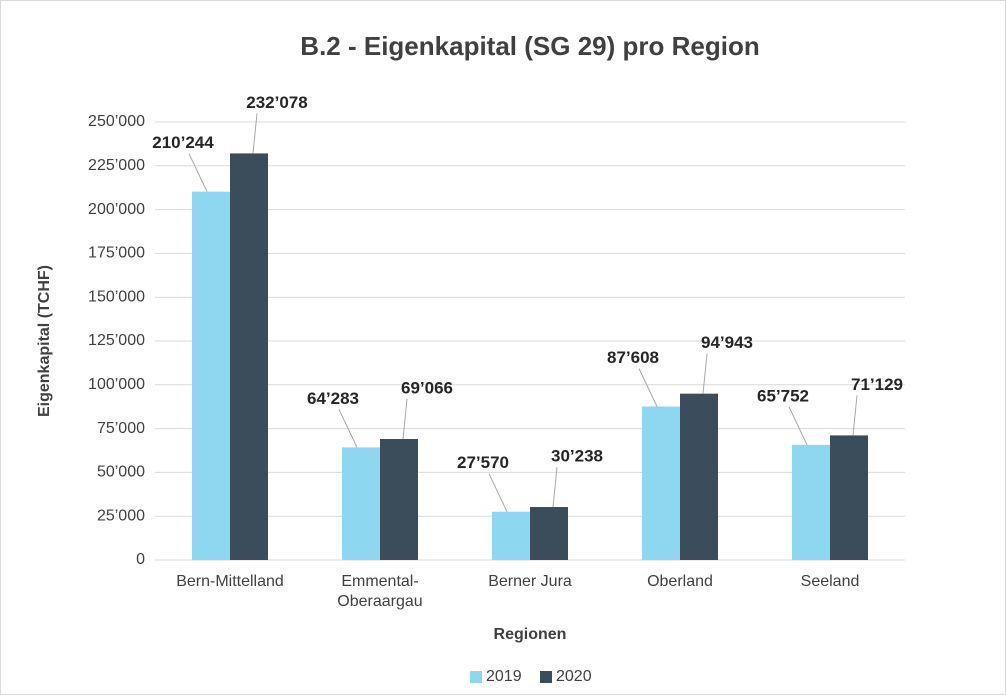 The height and width of the screenshot is (695, 1006). I want to click on data-label: 87’608, so click(633, 357).